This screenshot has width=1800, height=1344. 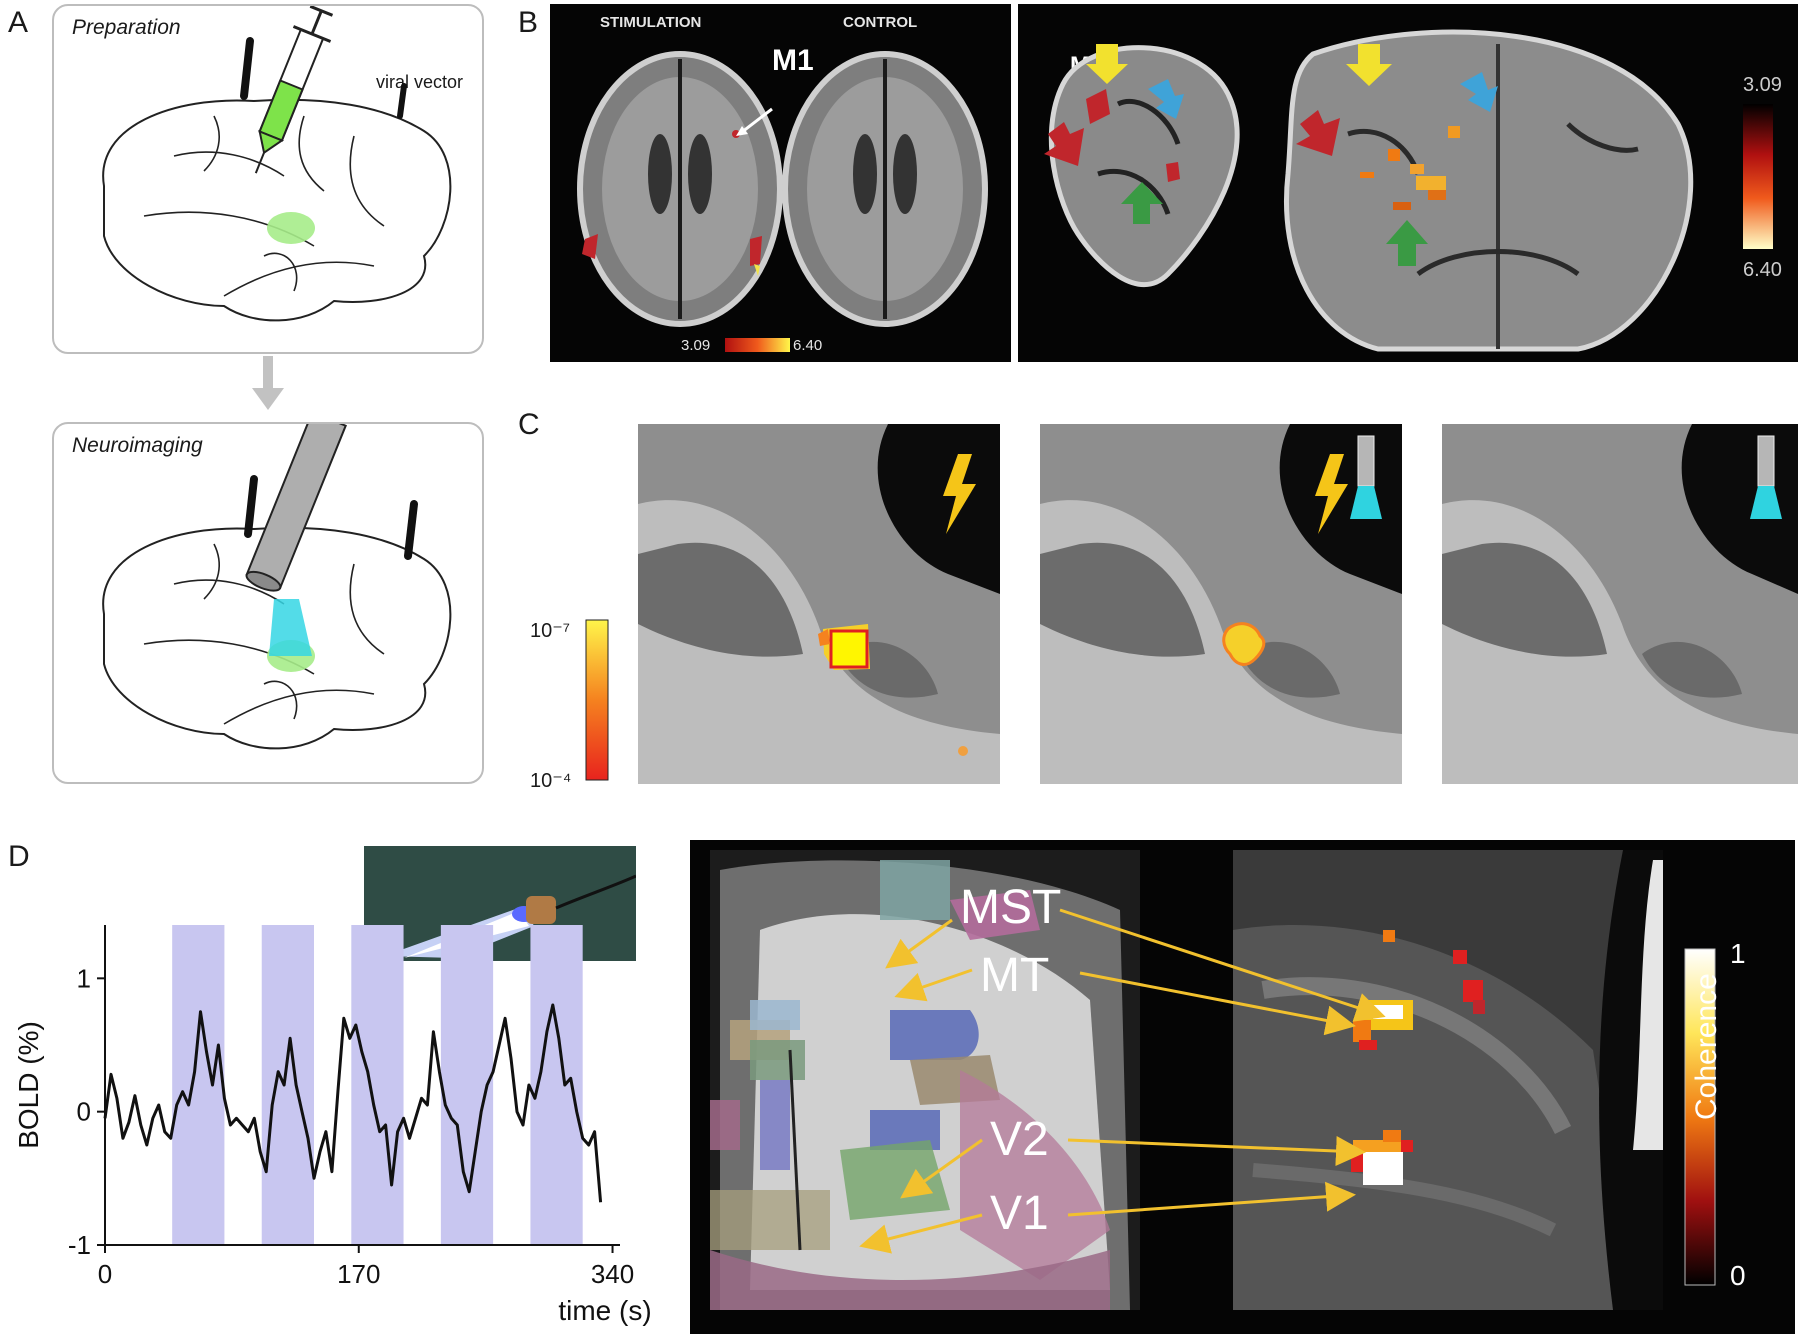 I want to click on panel-c-image-light, so click(x=1620, y=604).